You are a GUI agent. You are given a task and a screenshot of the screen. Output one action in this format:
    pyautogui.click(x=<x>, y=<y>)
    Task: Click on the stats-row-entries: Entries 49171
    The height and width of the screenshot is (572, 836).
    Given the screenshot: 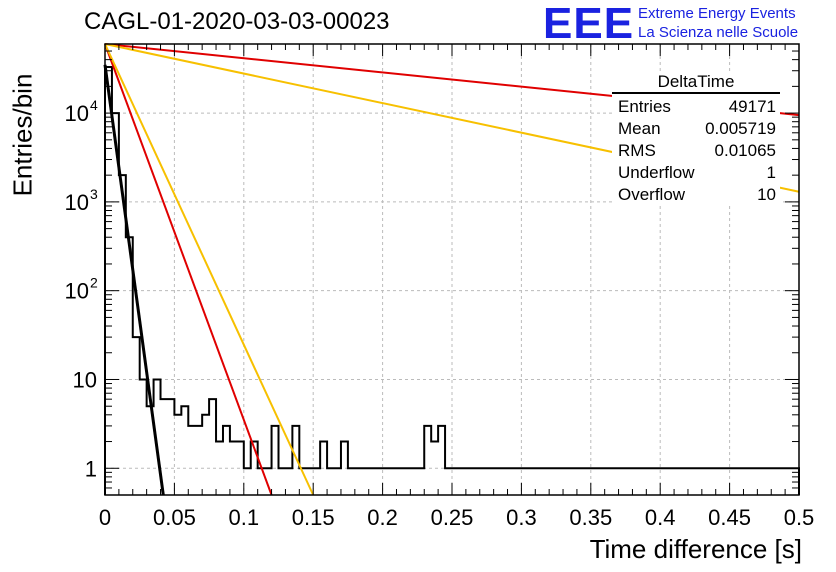 What is the action you would take?
    pyautogui.click(x=697, y=107)
    